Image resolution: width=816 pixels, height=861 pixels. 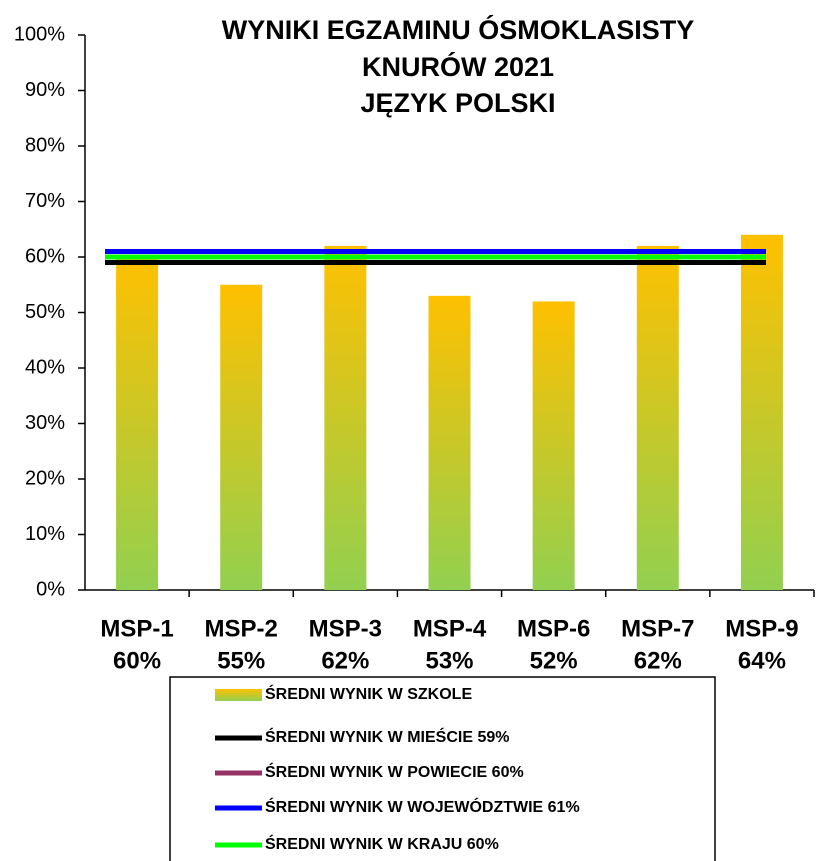 What do you see at coordinates (136, 628) in the screenshot?
I see `x-tick-label: MSP-1` at bounding box center [136, 628].